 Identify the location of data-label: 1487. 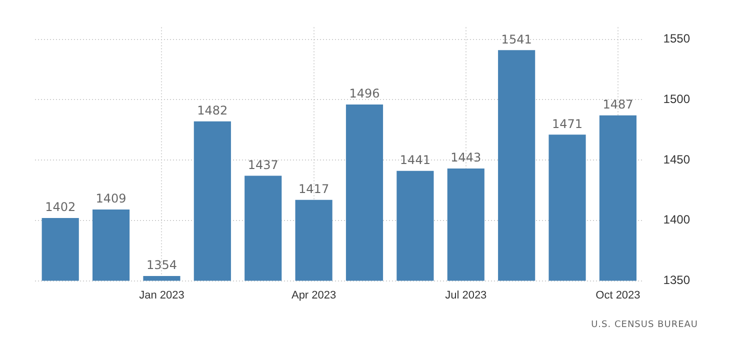
(618, 104).